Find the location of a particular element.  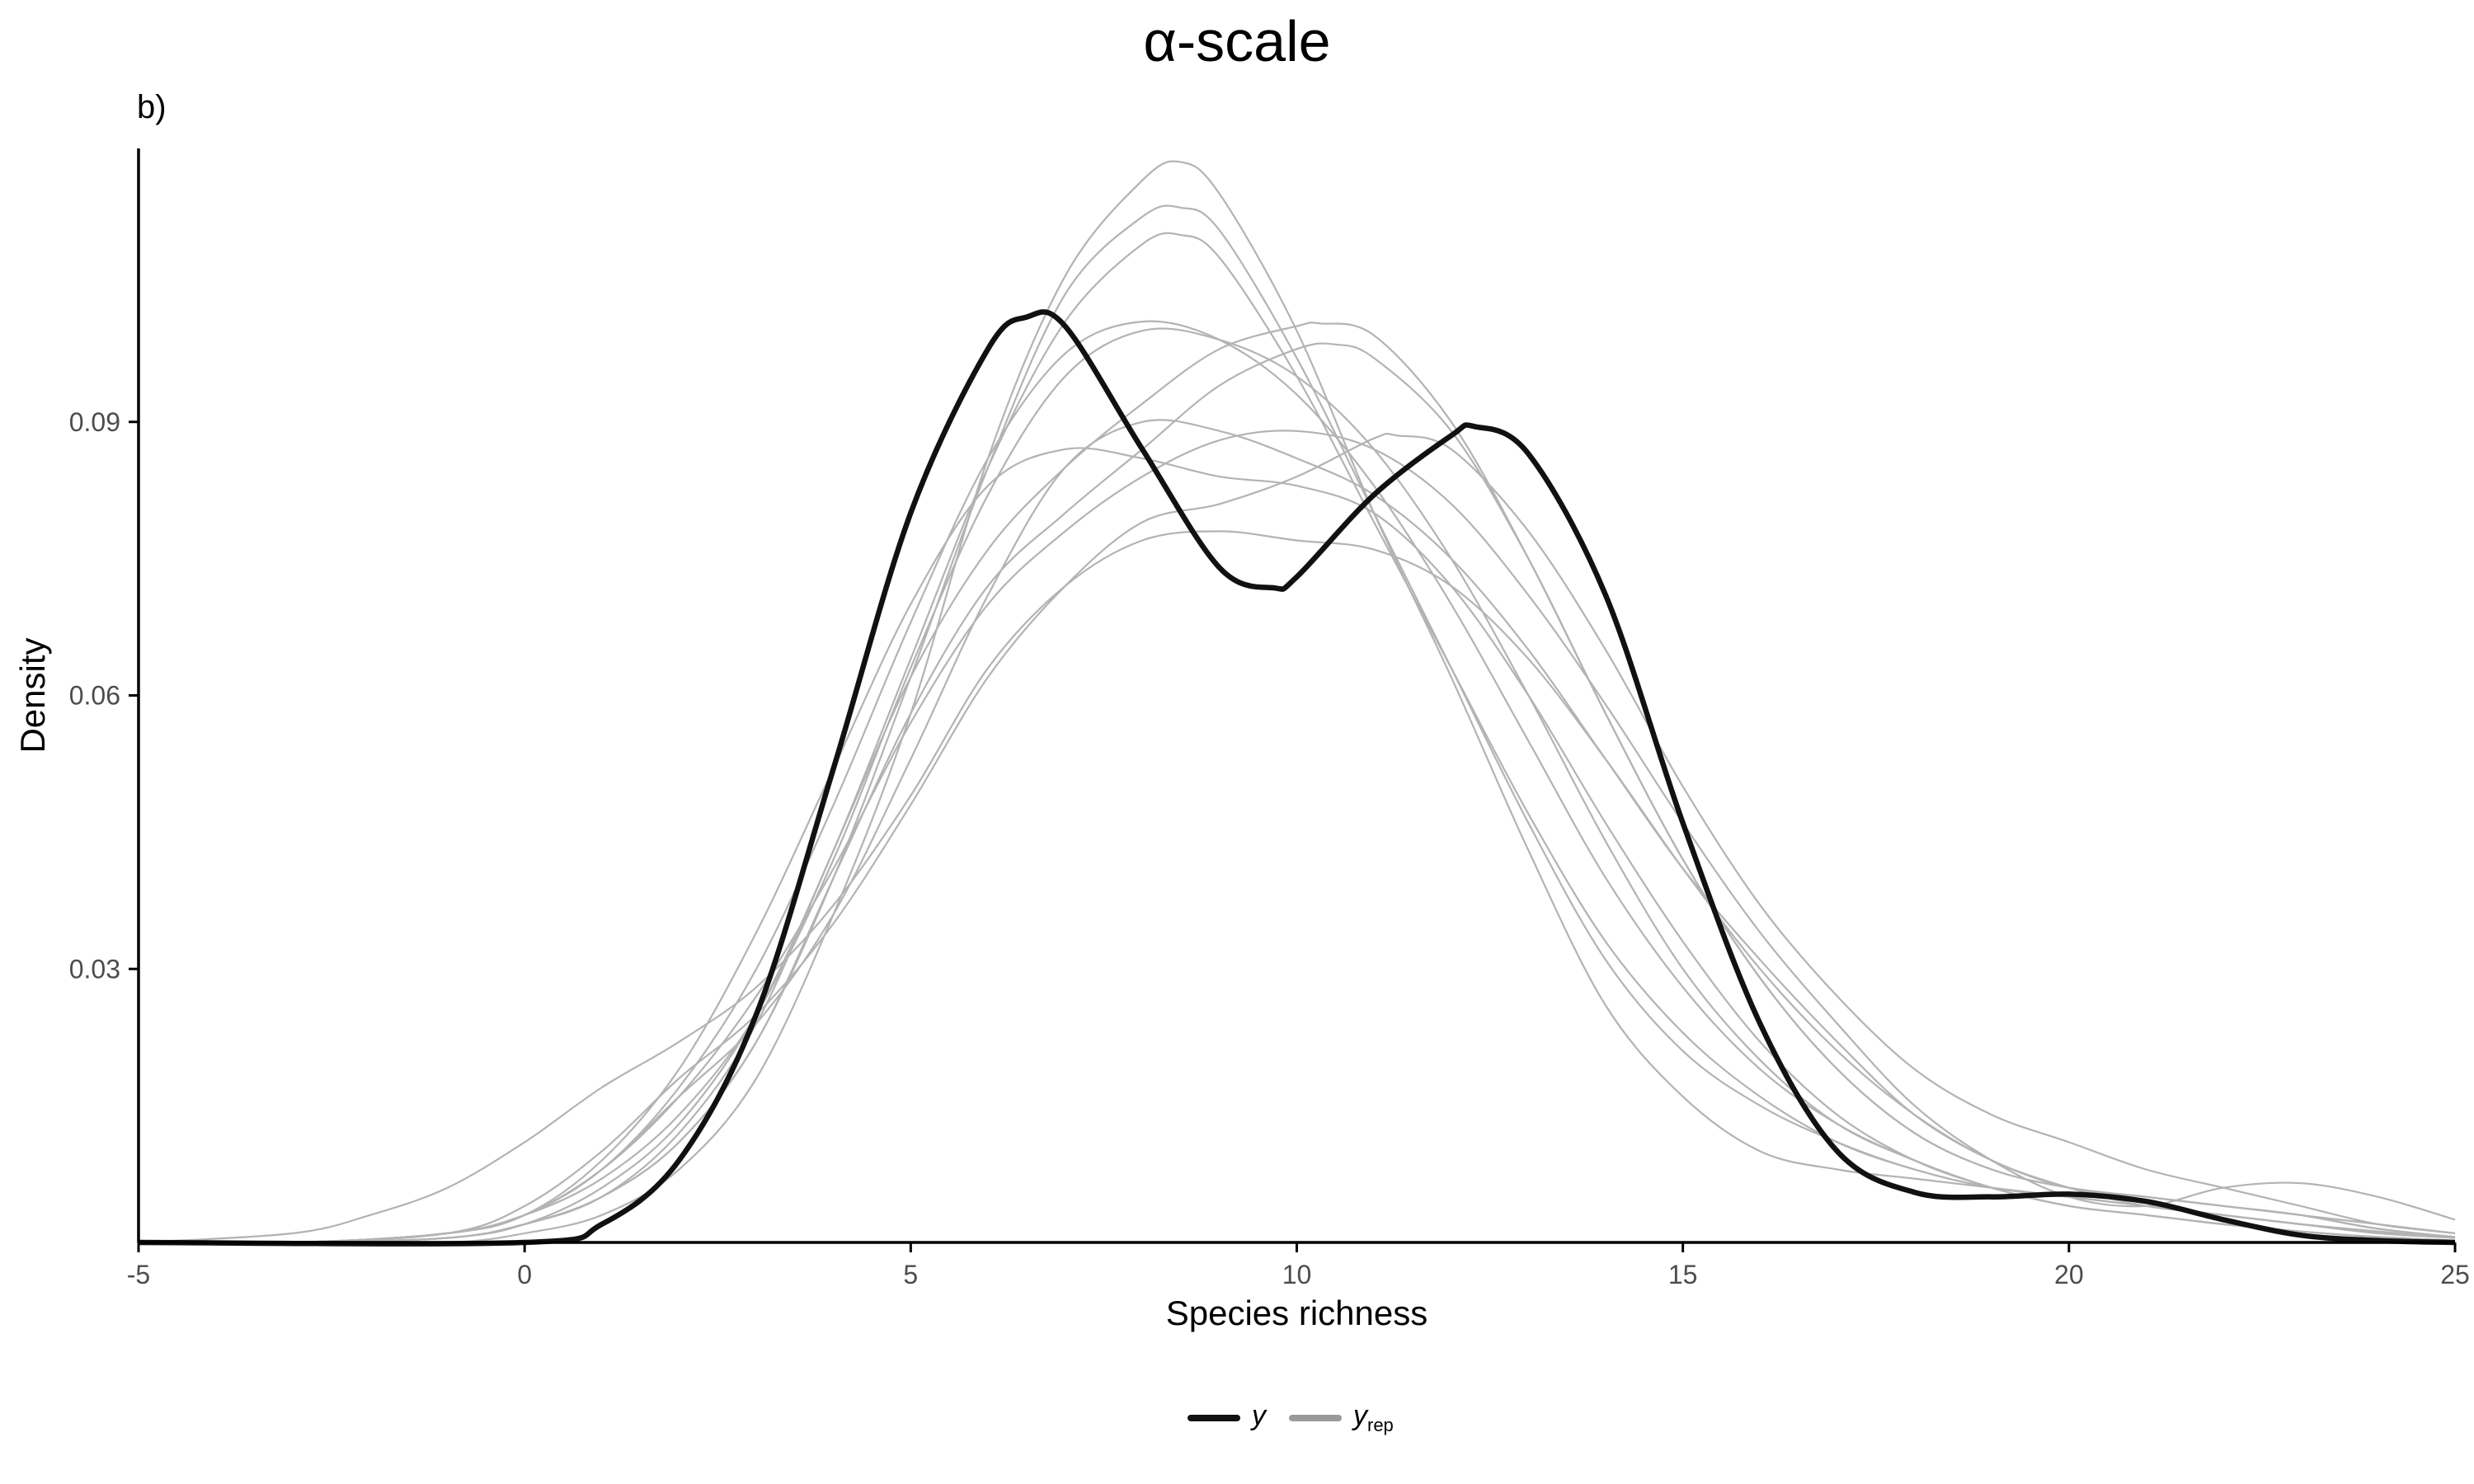

x-tick-label: 0 is located at coordinates (524, 1274).